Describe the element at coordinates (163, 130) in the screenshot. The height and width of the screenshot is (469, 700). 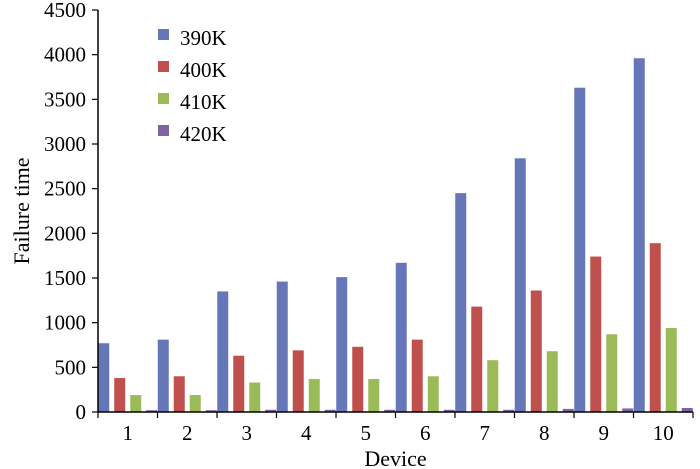
I see `legend-swatch-420K` at that location.